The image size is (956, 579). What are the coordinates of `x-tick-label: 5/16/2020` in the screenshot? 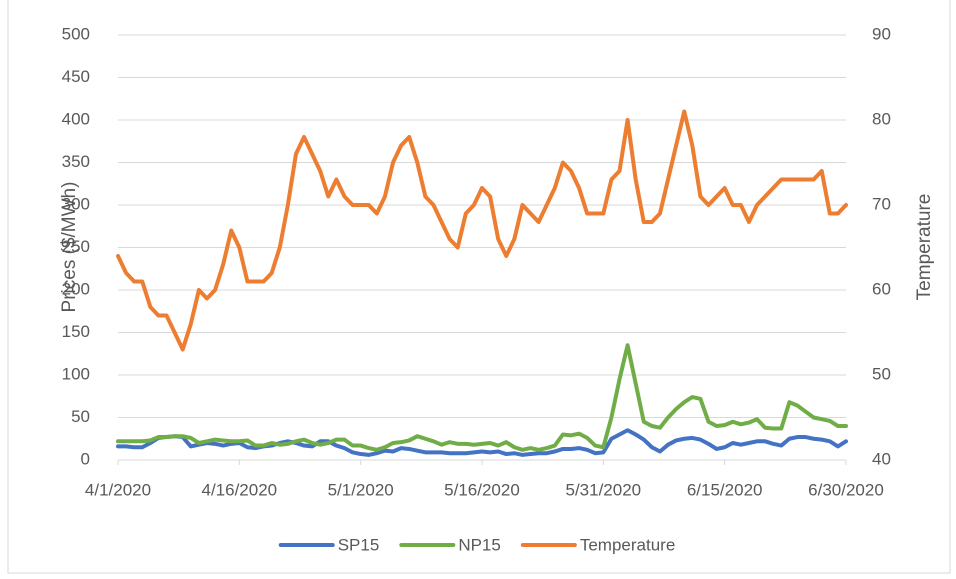 It's located at (482, 489).